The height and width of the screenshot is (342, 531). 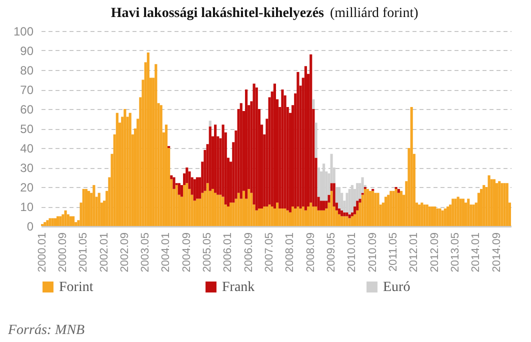 I want to click on y-tick-label: 0, so click(x=30, y=227).